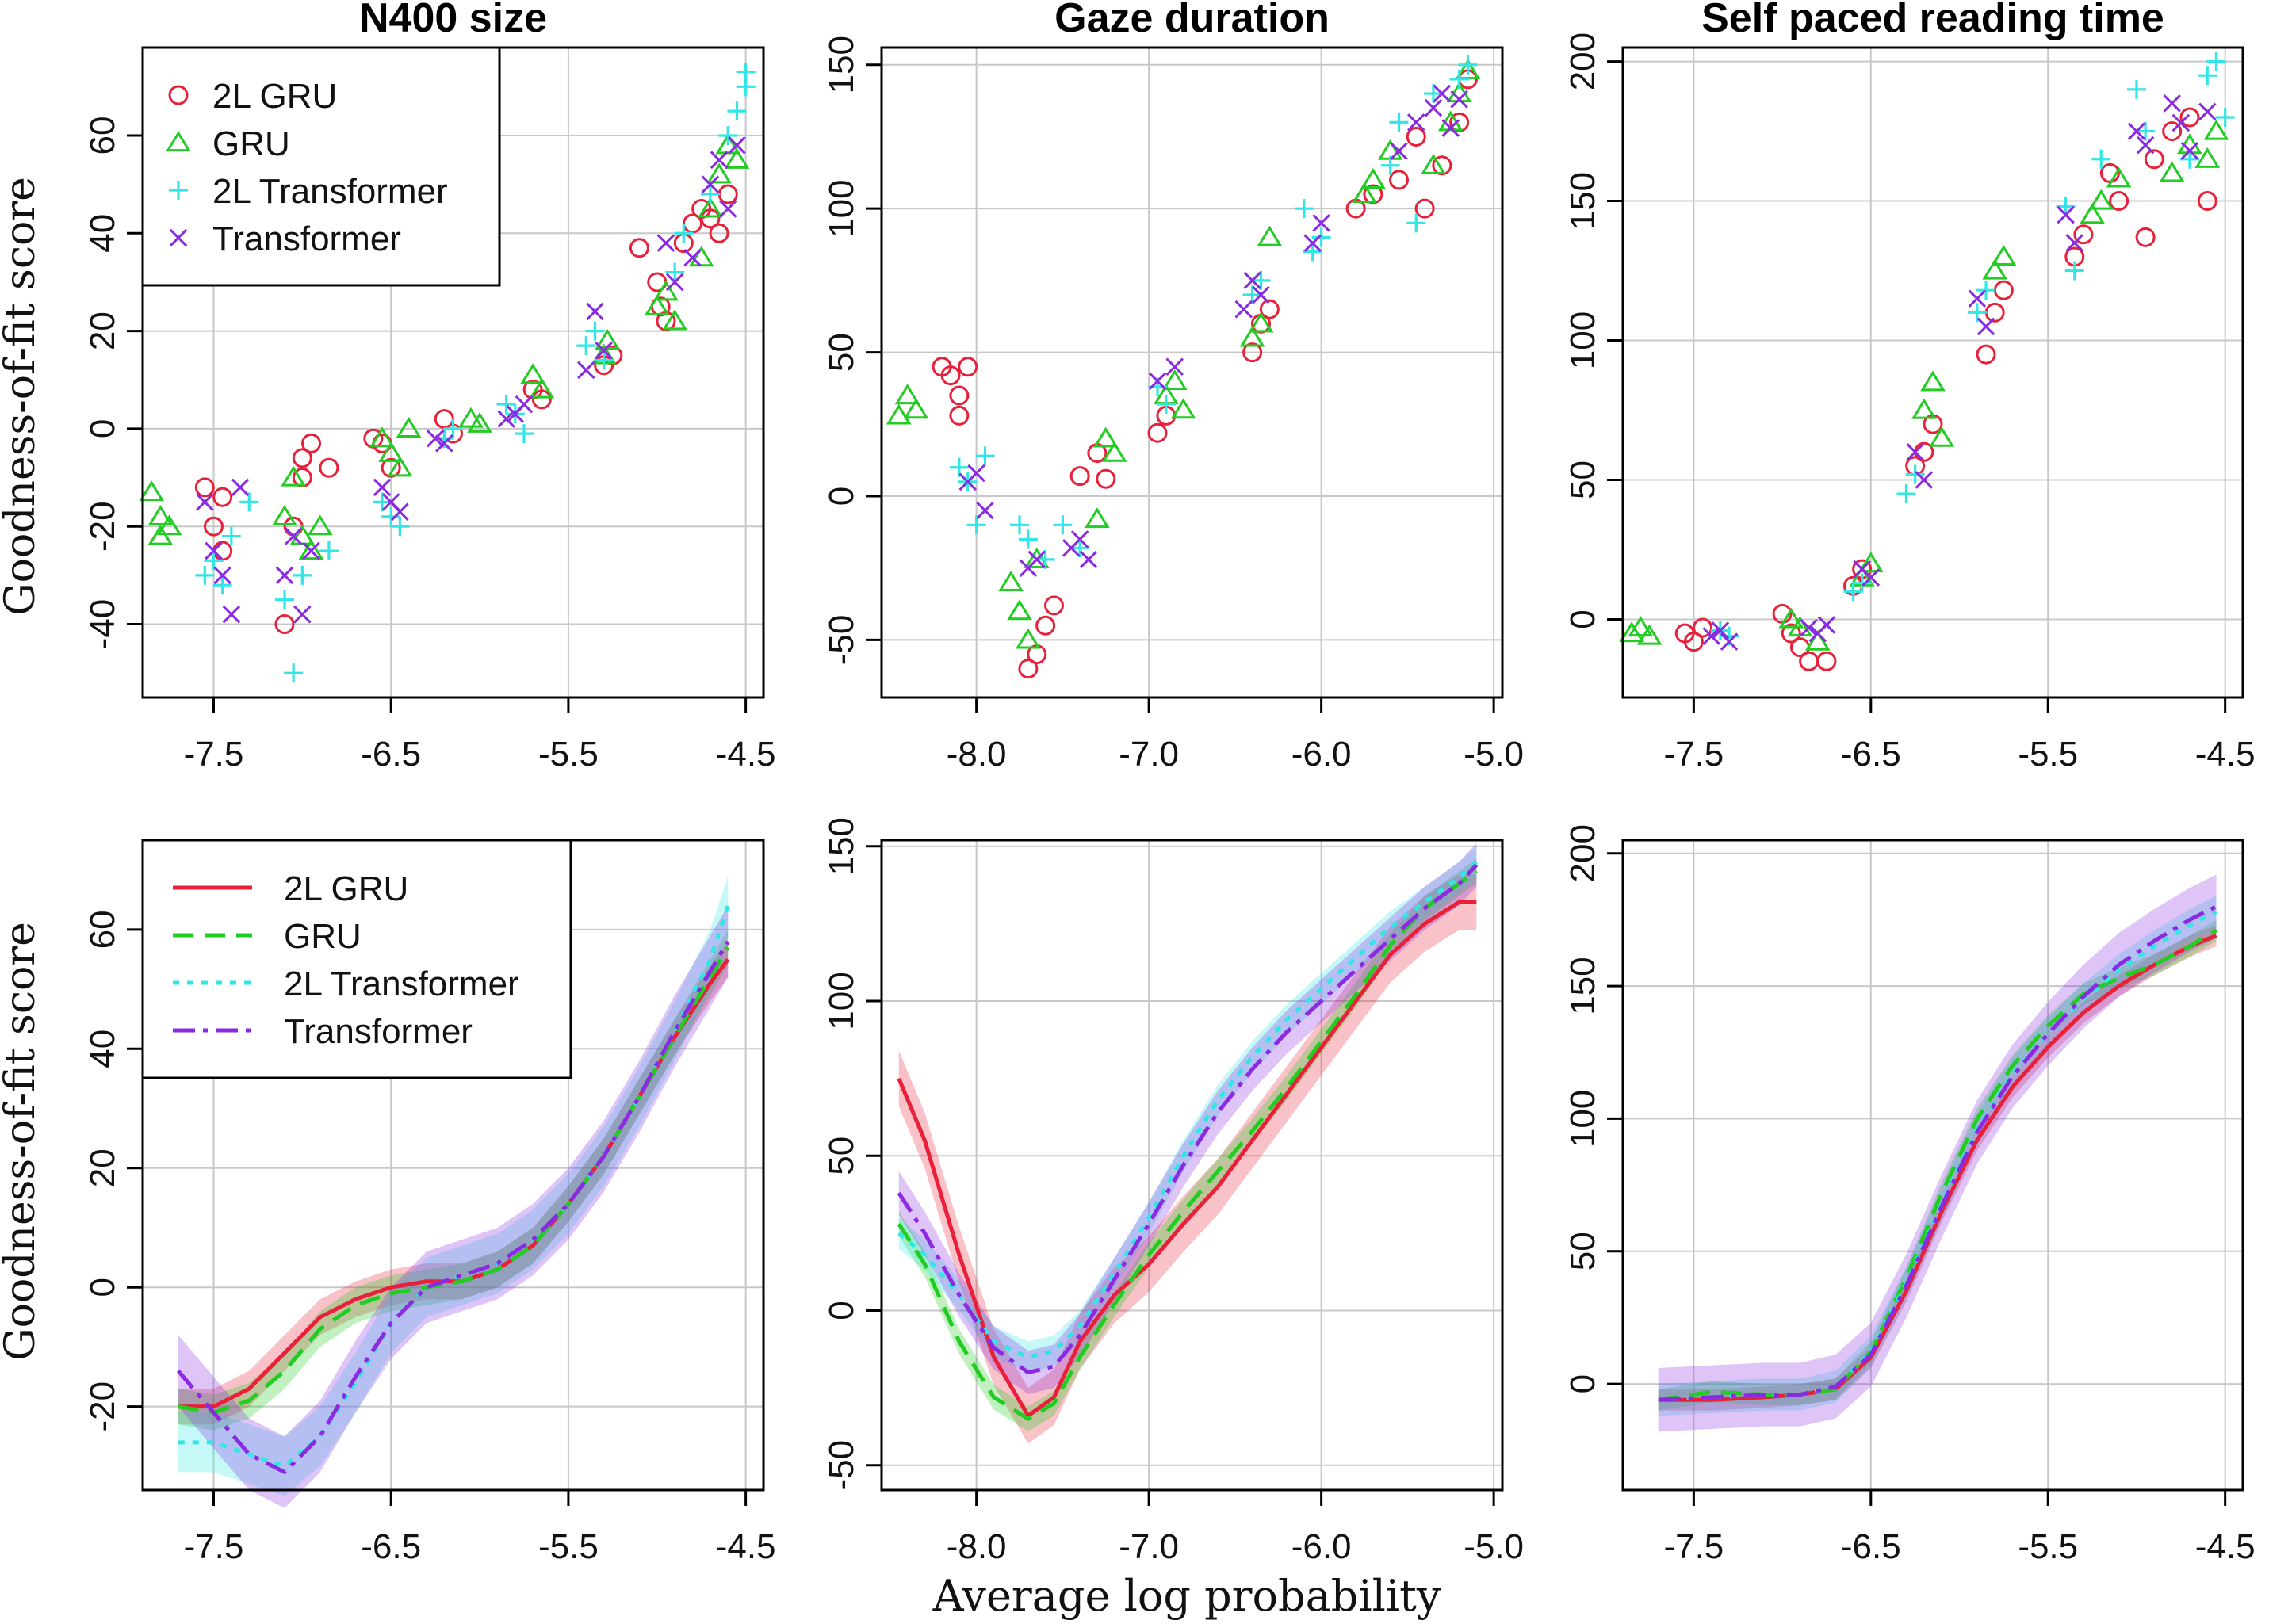 Image resolution: width=2269 pixels, height=1624 pixels. Describe the element at coordinates (102, 624) in the screenshot. I see `y-tick-label: -40` at that location.